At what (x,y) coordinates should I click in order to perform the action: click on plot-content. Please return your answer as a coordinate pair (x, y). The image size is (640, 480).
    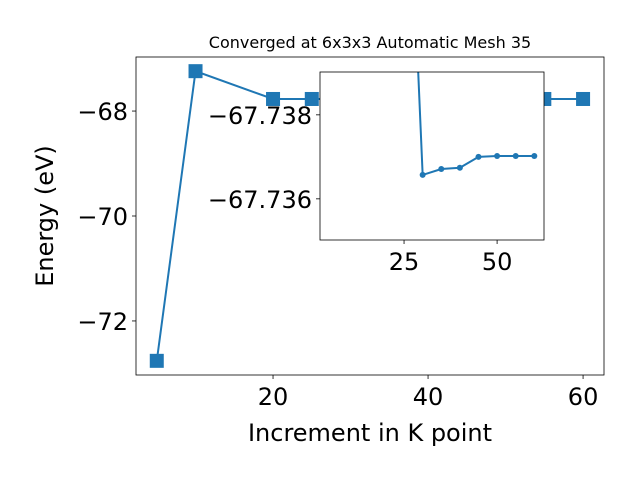
    Looking at the image, I should click on (477, 125).